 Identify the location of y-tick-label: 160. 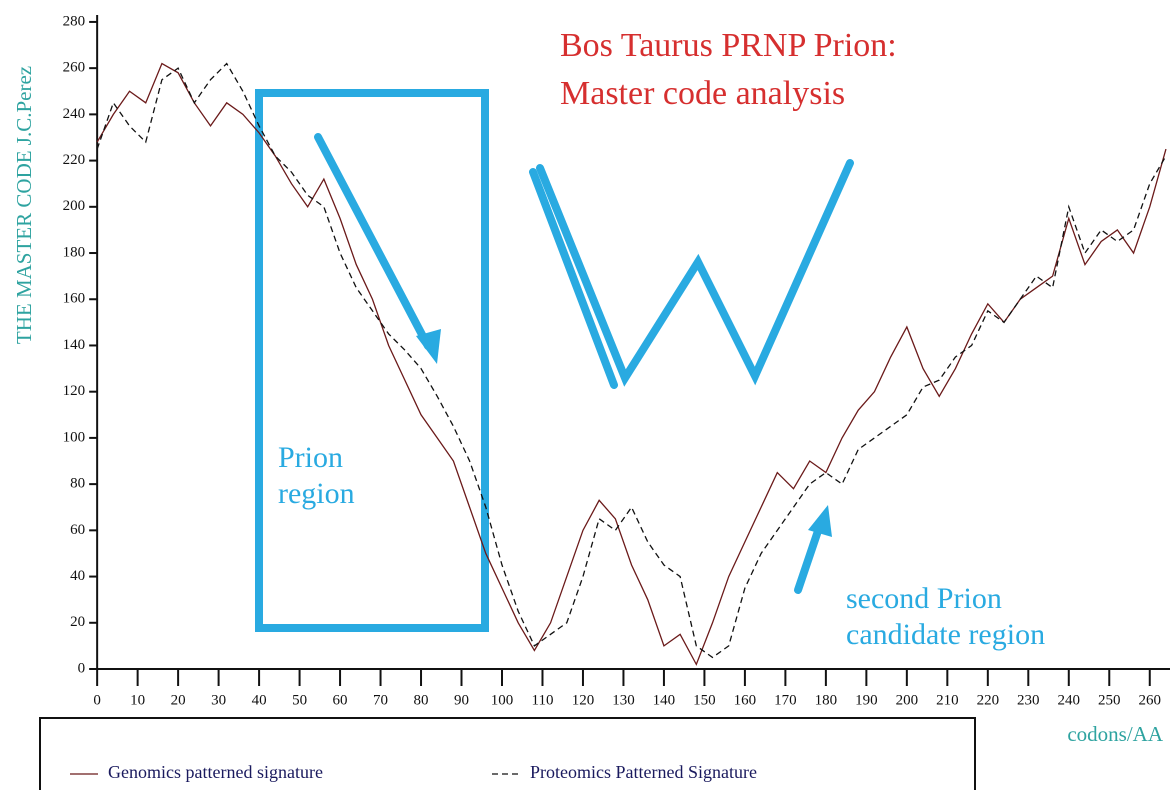
(74, 299).